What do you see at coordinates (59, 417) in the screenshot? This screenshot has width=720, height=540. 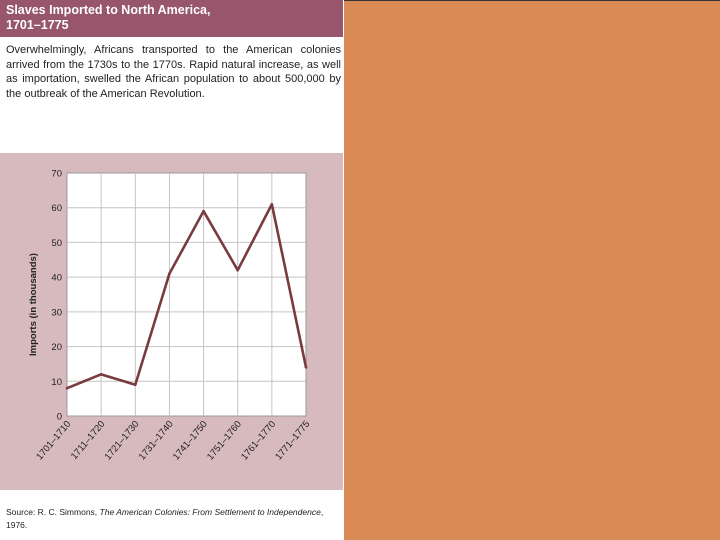 I see `y-tick-label: 0` at bounding box center [59, 417].